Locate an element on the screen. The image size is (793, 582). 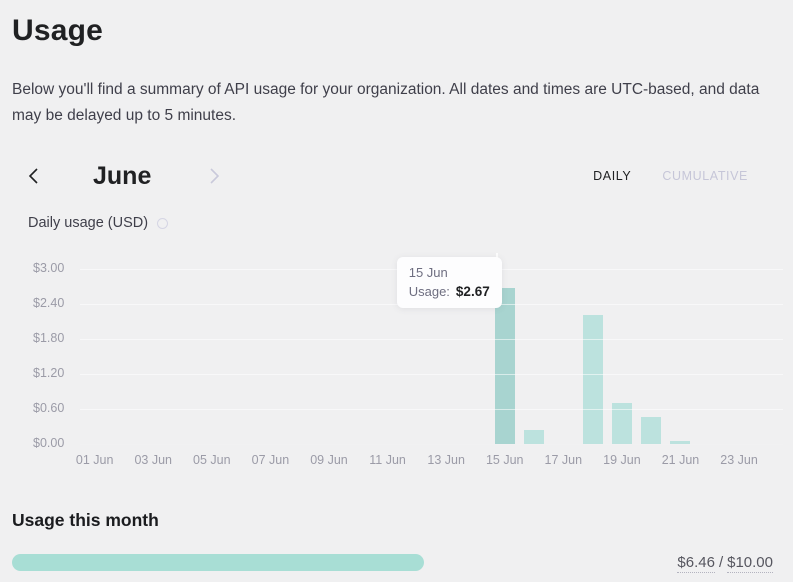
bar-16-jun is located at coordinates (534, 437).